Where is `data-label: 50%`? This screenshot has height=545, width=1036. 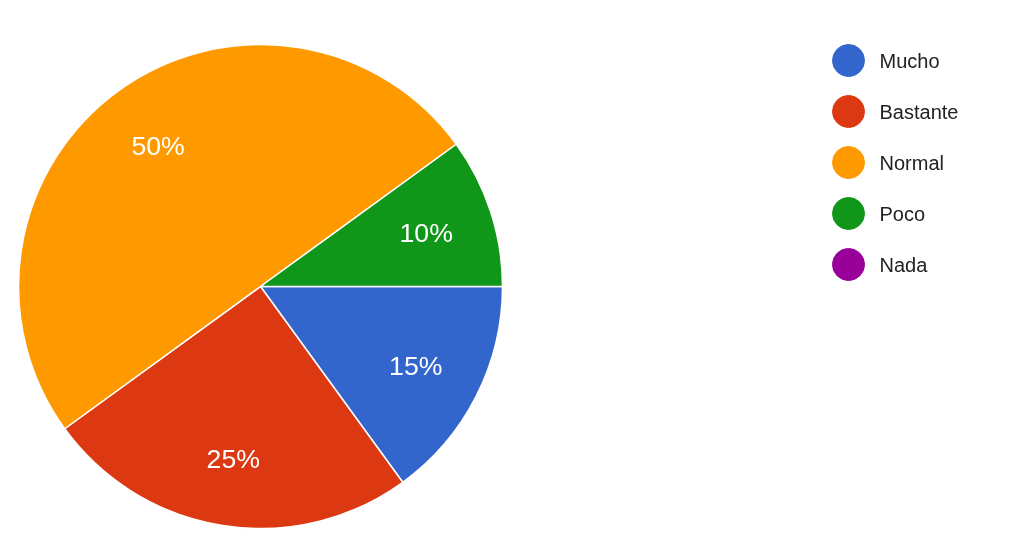 data-label: 50% is located at coordinates (158, 145).